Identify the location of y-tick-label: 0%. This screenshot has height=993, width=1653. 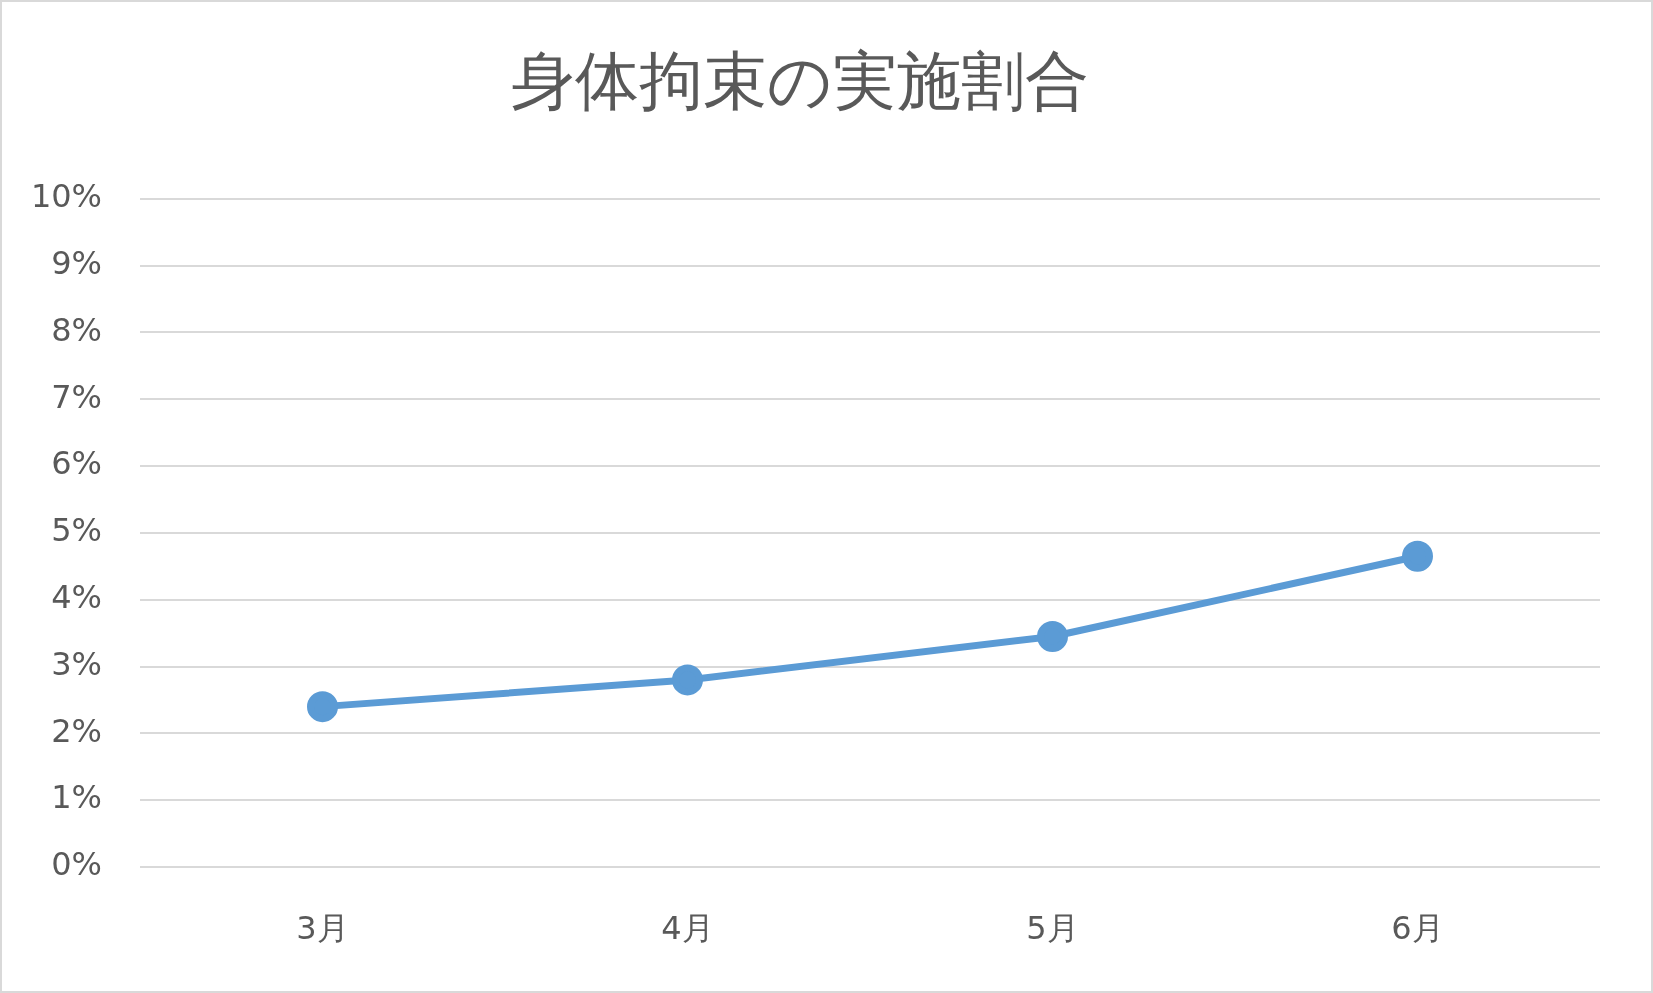
(76, 864).